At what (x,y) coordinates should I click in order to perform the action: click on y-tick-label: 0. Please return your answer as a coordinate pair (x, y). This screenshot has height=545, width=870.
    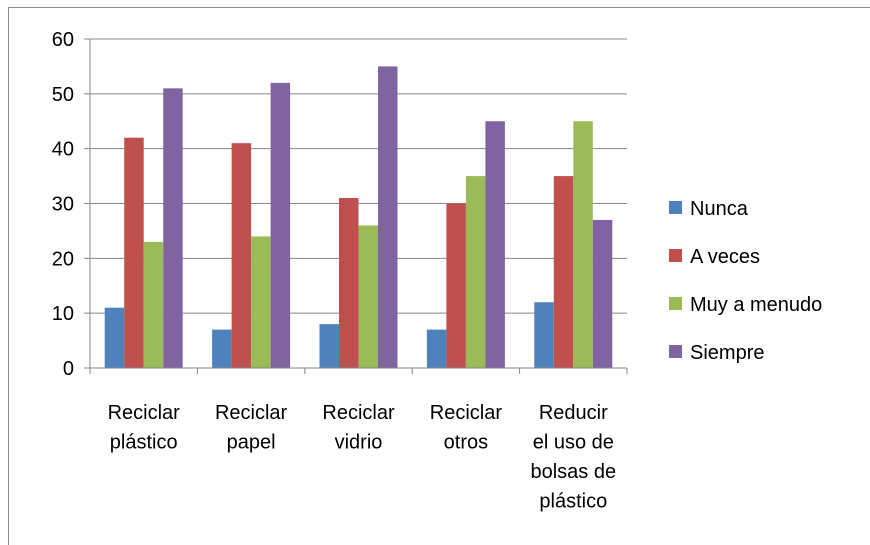
    Looking at the image, I should click on (68, 369).